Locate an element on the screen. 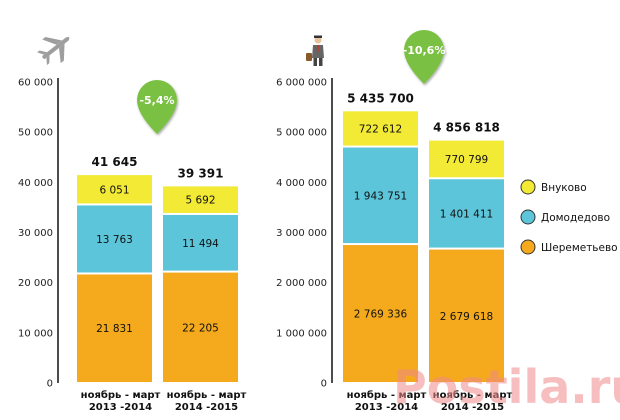 This screenshot has width=620, height=420. legend-label: Шереметьево is located at coordinates (579, 248).